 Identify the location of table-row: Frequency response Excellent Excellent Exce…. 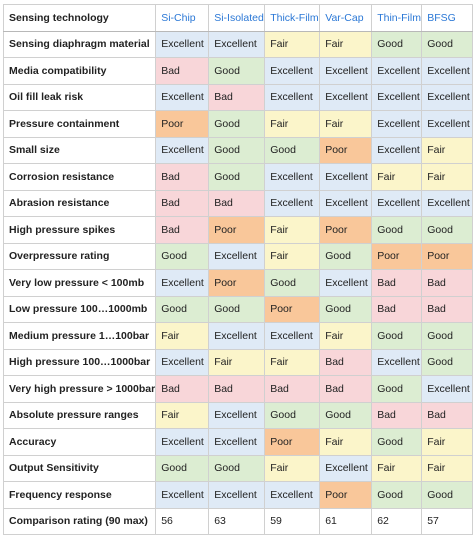
(238, 495).